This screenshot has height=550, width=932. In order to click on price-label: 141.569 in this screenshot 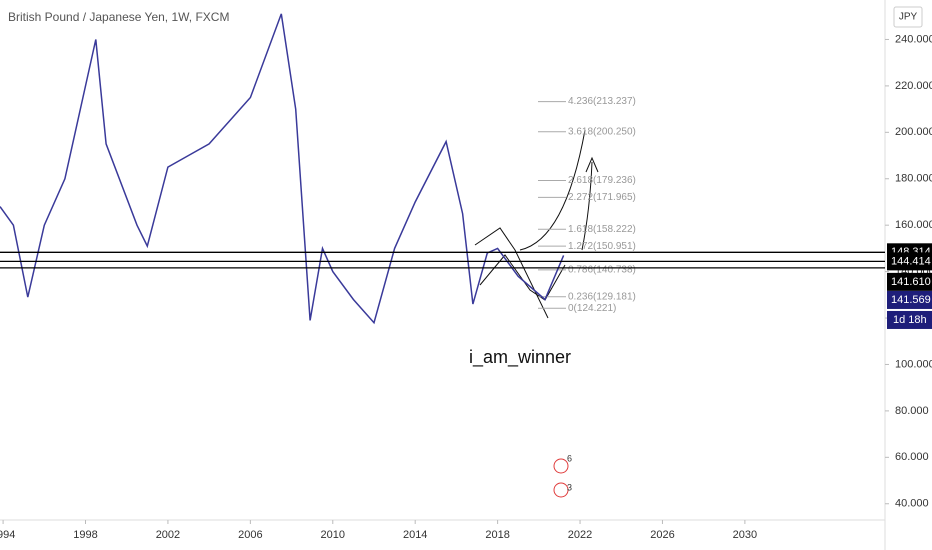, I will do `click(911, 300)`.